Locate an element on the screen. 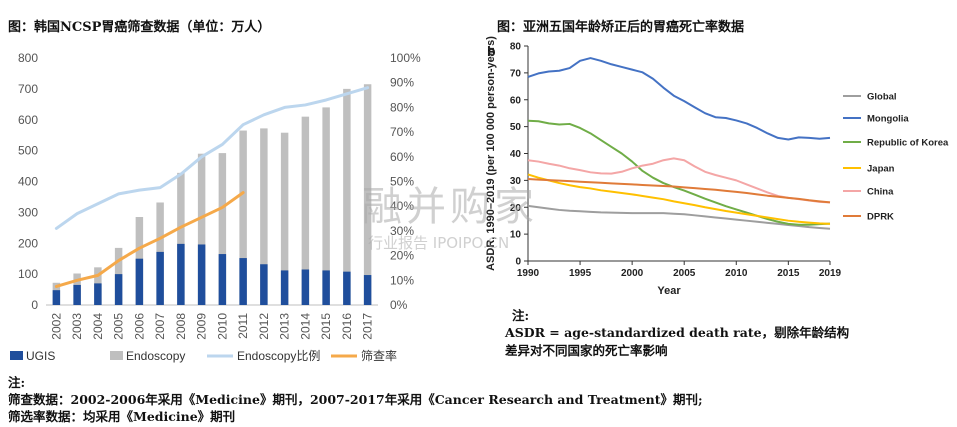 This screenshot has height=427, width=957. left-y-tick-label: 600 is located at coordinates (28, 120).